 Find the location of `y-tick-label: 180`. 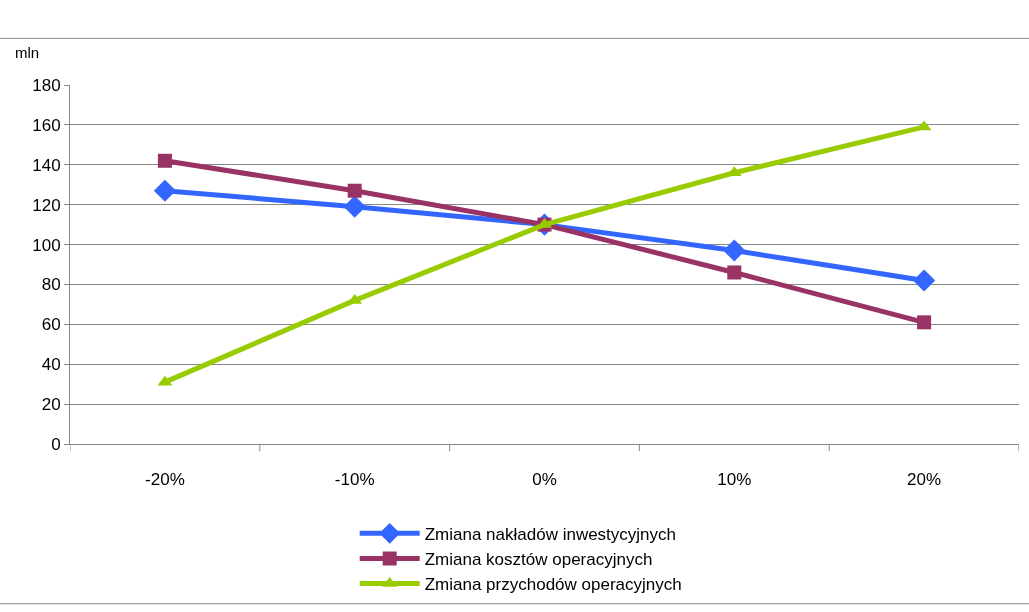

y-tick-label: 180 is located at coordinates (46, 85).